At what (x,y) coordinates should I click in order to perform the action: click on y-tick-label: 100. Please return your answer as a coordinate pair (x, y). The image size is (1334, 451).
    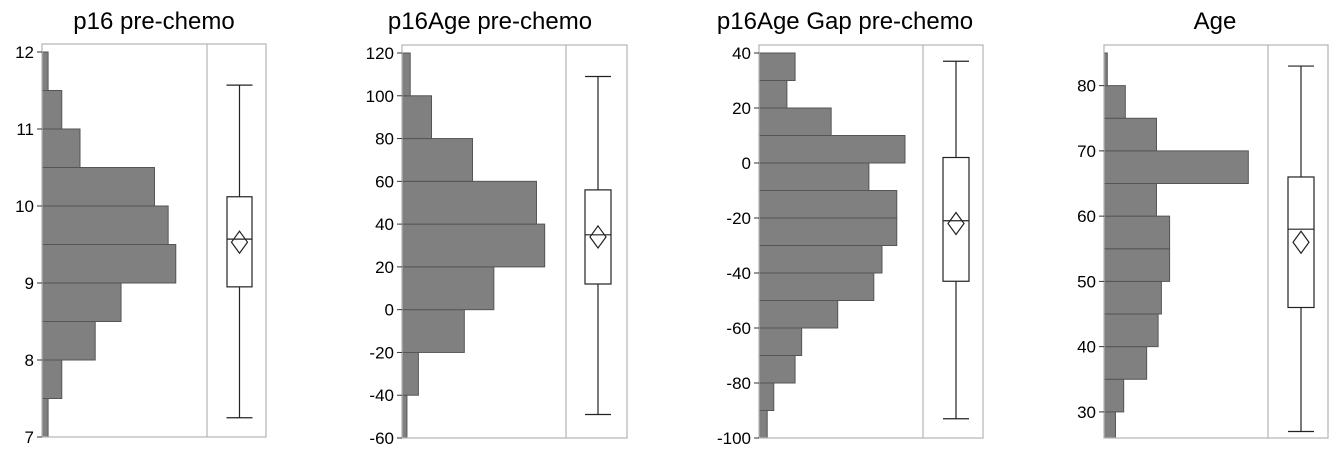
    Looking at the image, I should click on (380, 96).